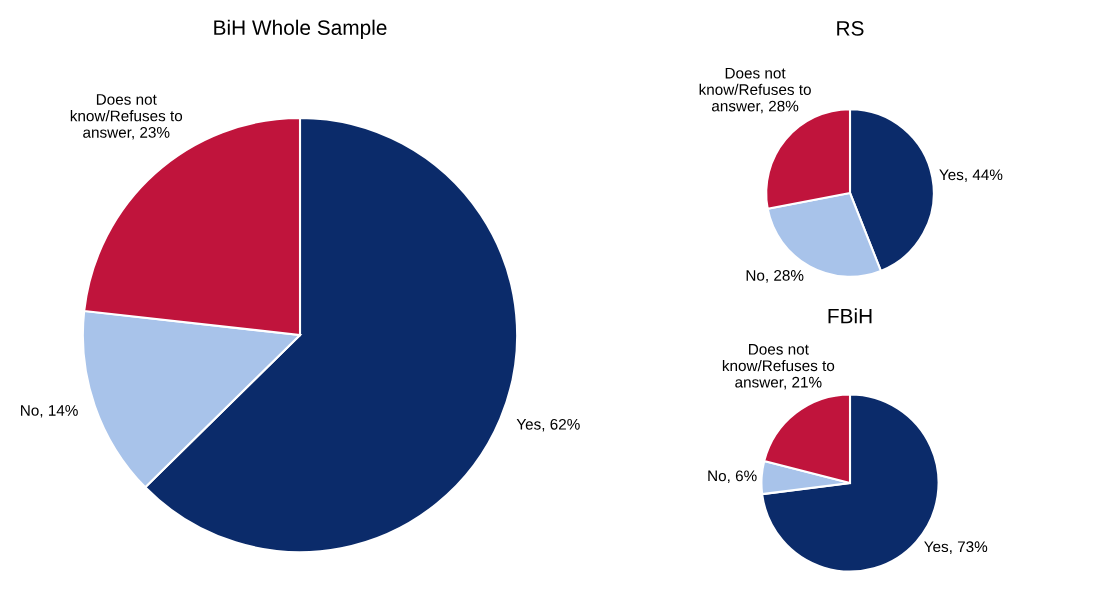 Image resolution: width=1107 pixels, height=608 pixels. Describe the element at coordinates (850, 316) in the screenshot. I see `chart-title: FBiH` at that location.